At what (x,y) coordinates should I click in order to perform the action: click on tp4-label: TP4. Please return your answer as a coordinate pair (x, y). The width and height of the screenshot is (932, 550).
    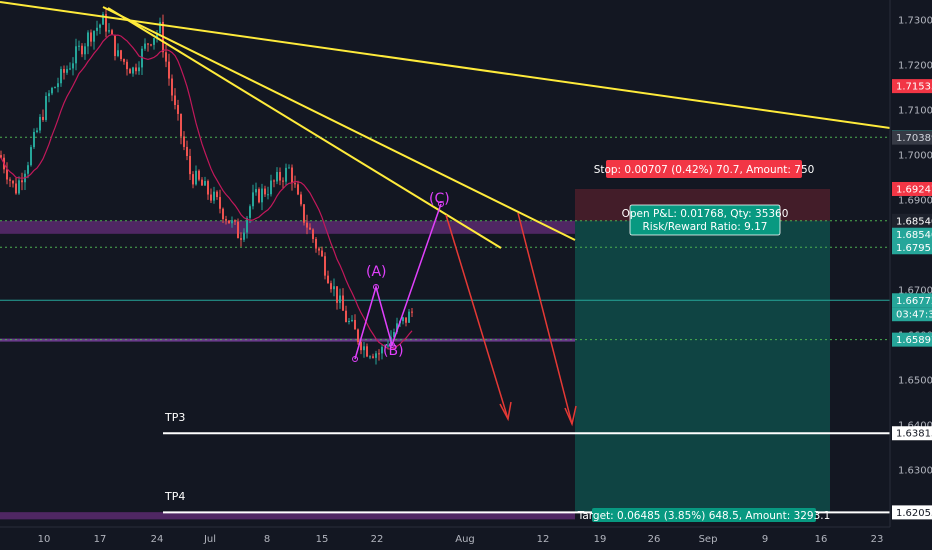
    Looking at the image, I should click on (174, 496).